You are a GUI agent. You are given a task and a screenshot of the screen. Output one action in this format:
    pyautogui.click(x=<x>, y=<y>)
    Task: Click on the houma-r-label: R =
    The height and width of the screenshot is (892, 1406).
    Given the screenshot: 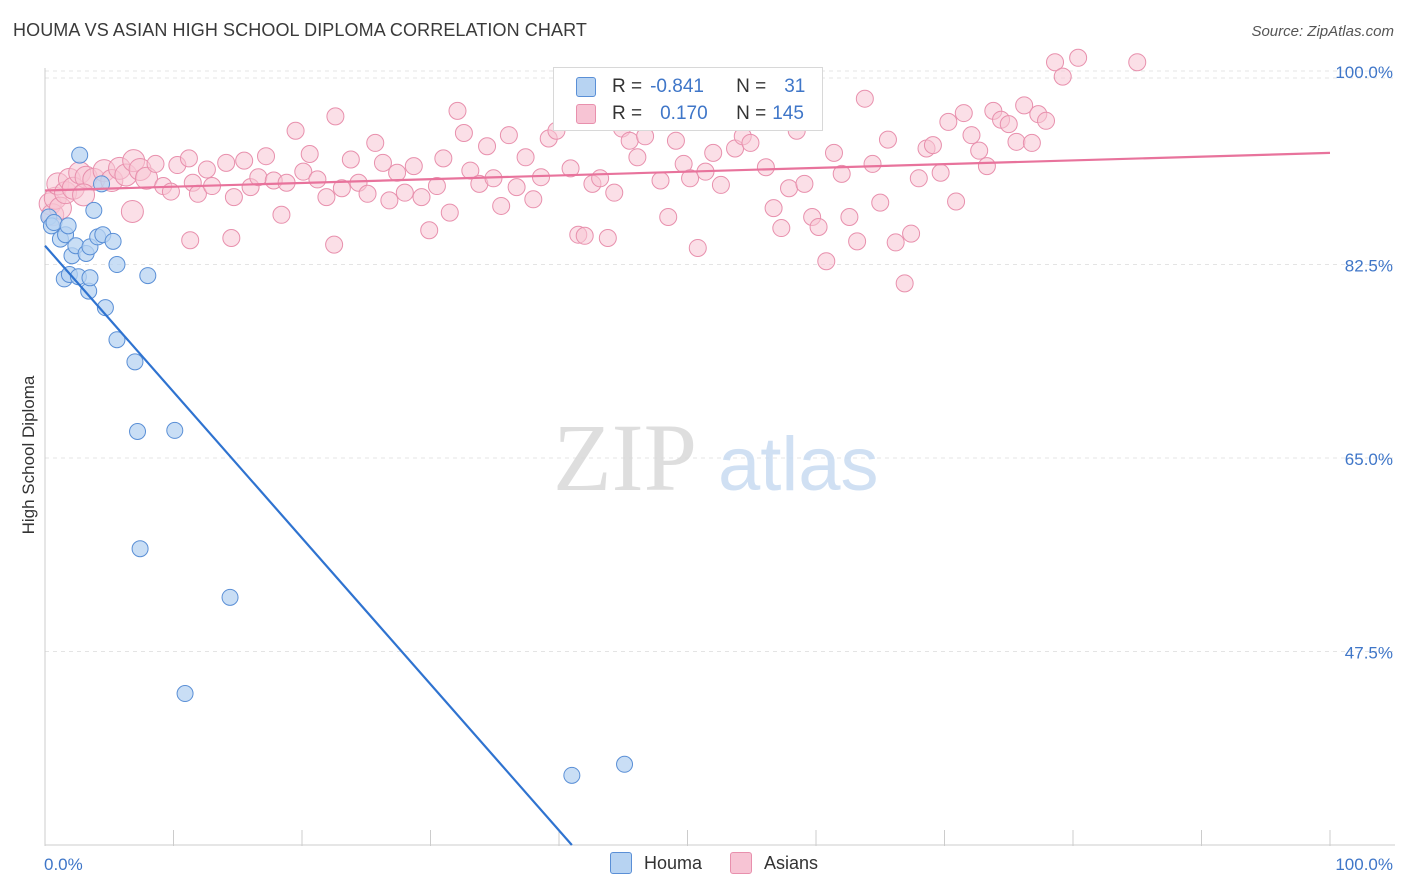 What is the action you would take?
    pyautogui.click(x=627, y=86)
    